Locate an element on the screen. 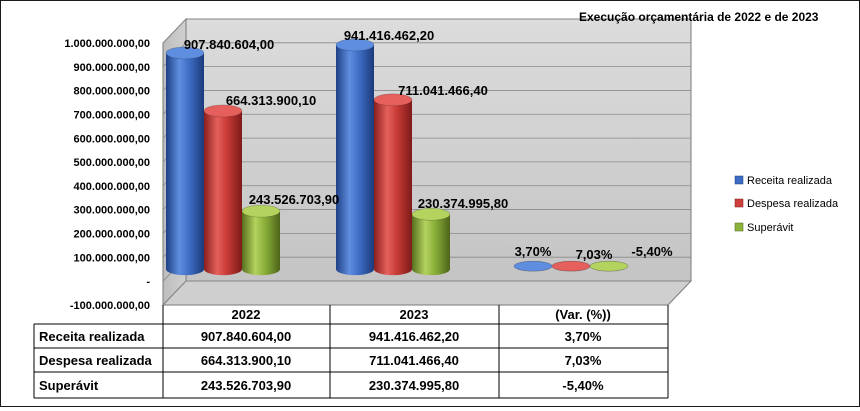 The width and height of the screenshot is (860, 411). table-header-var: (Var. (%)) is located at coordinates (583, 314).